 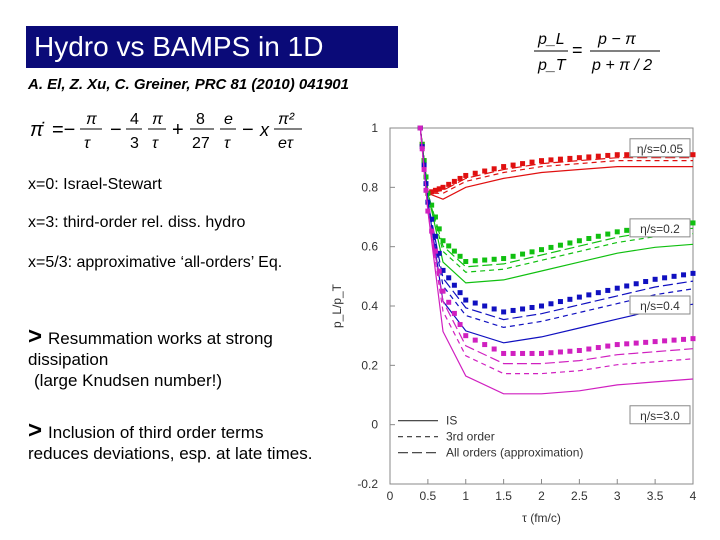 I want to click on eq-t4-num: π², so click(x=286, y=119).